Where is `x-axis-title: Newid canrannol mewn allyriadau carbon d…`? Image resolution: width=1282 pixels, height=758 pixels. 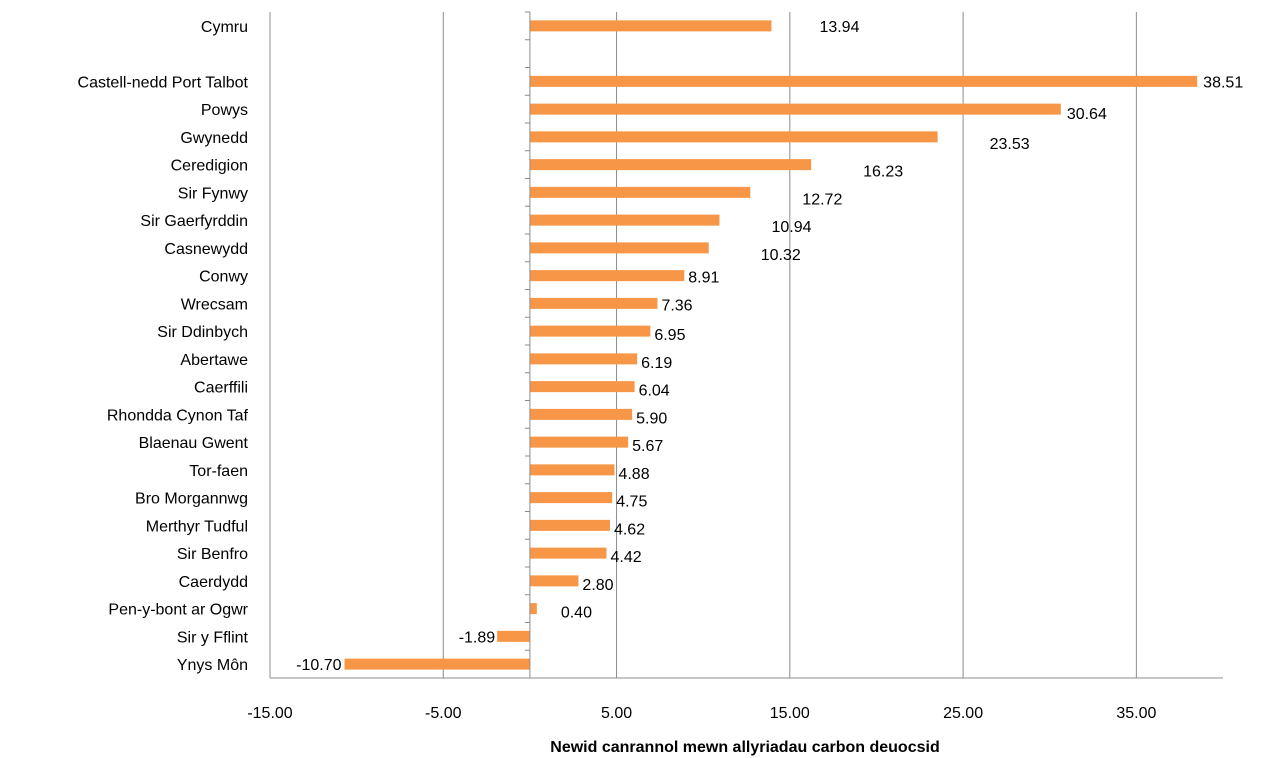 x-axis-title: Newid canrannol mewn allyriadau carbon d… is located at coordinates (744, 747).